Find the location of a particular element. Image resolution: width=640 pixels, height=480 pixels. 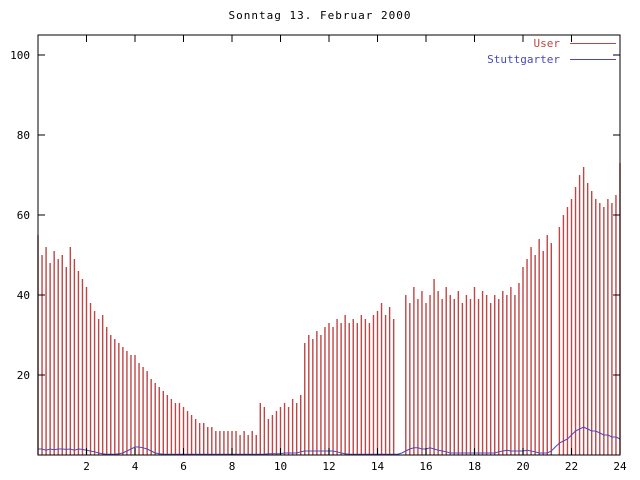

x-tick-label: 22 is located at coordinates (571, 466).